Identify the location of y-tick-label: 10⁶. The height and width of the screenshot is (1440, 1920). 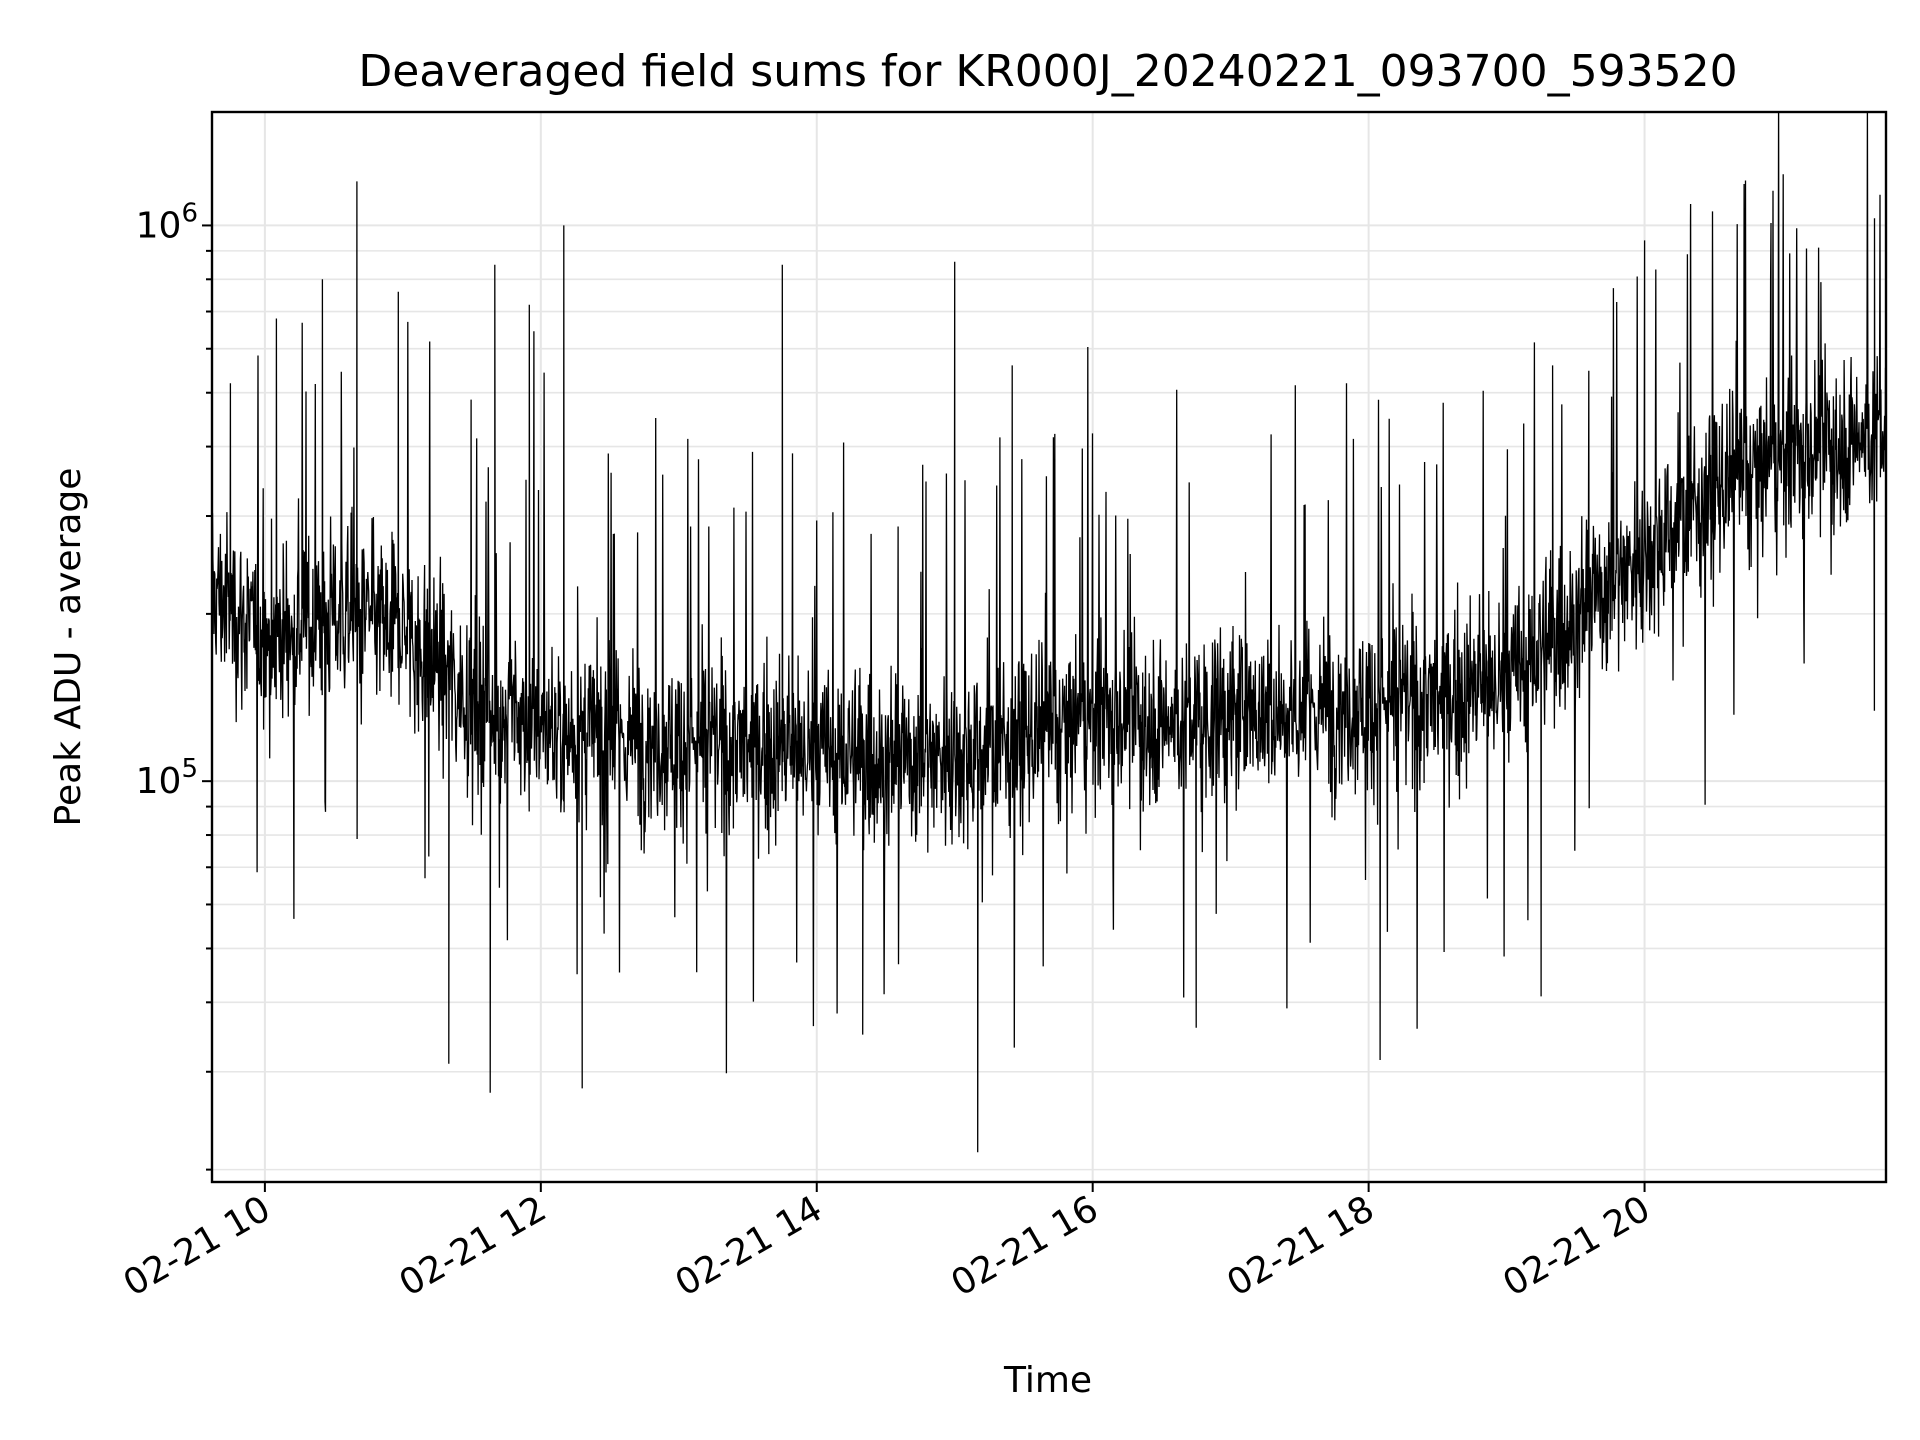
(167, 222).